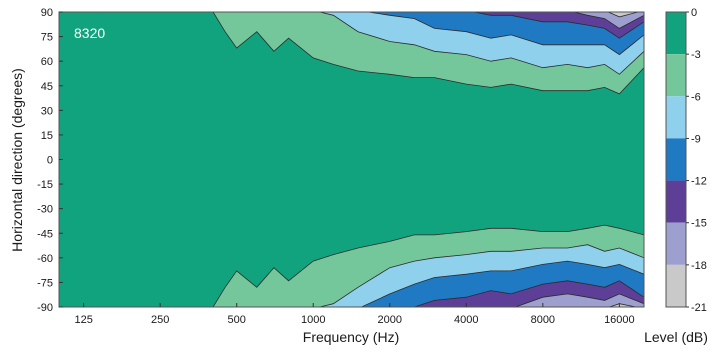 The width and height of the screenshot is (714, 354). I want to click on colorbar-frame, so click(676, 159).